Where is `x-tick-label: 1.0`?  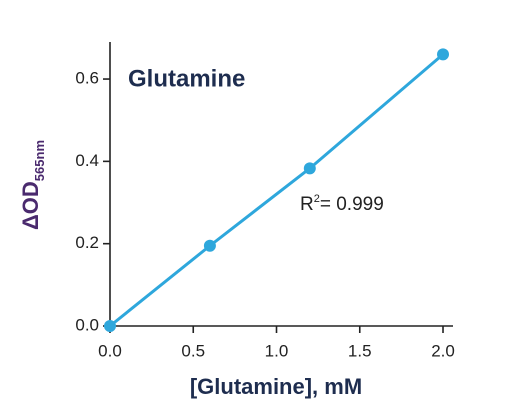 x-tick-label: 1.0 is located at coordinates (277, 350).